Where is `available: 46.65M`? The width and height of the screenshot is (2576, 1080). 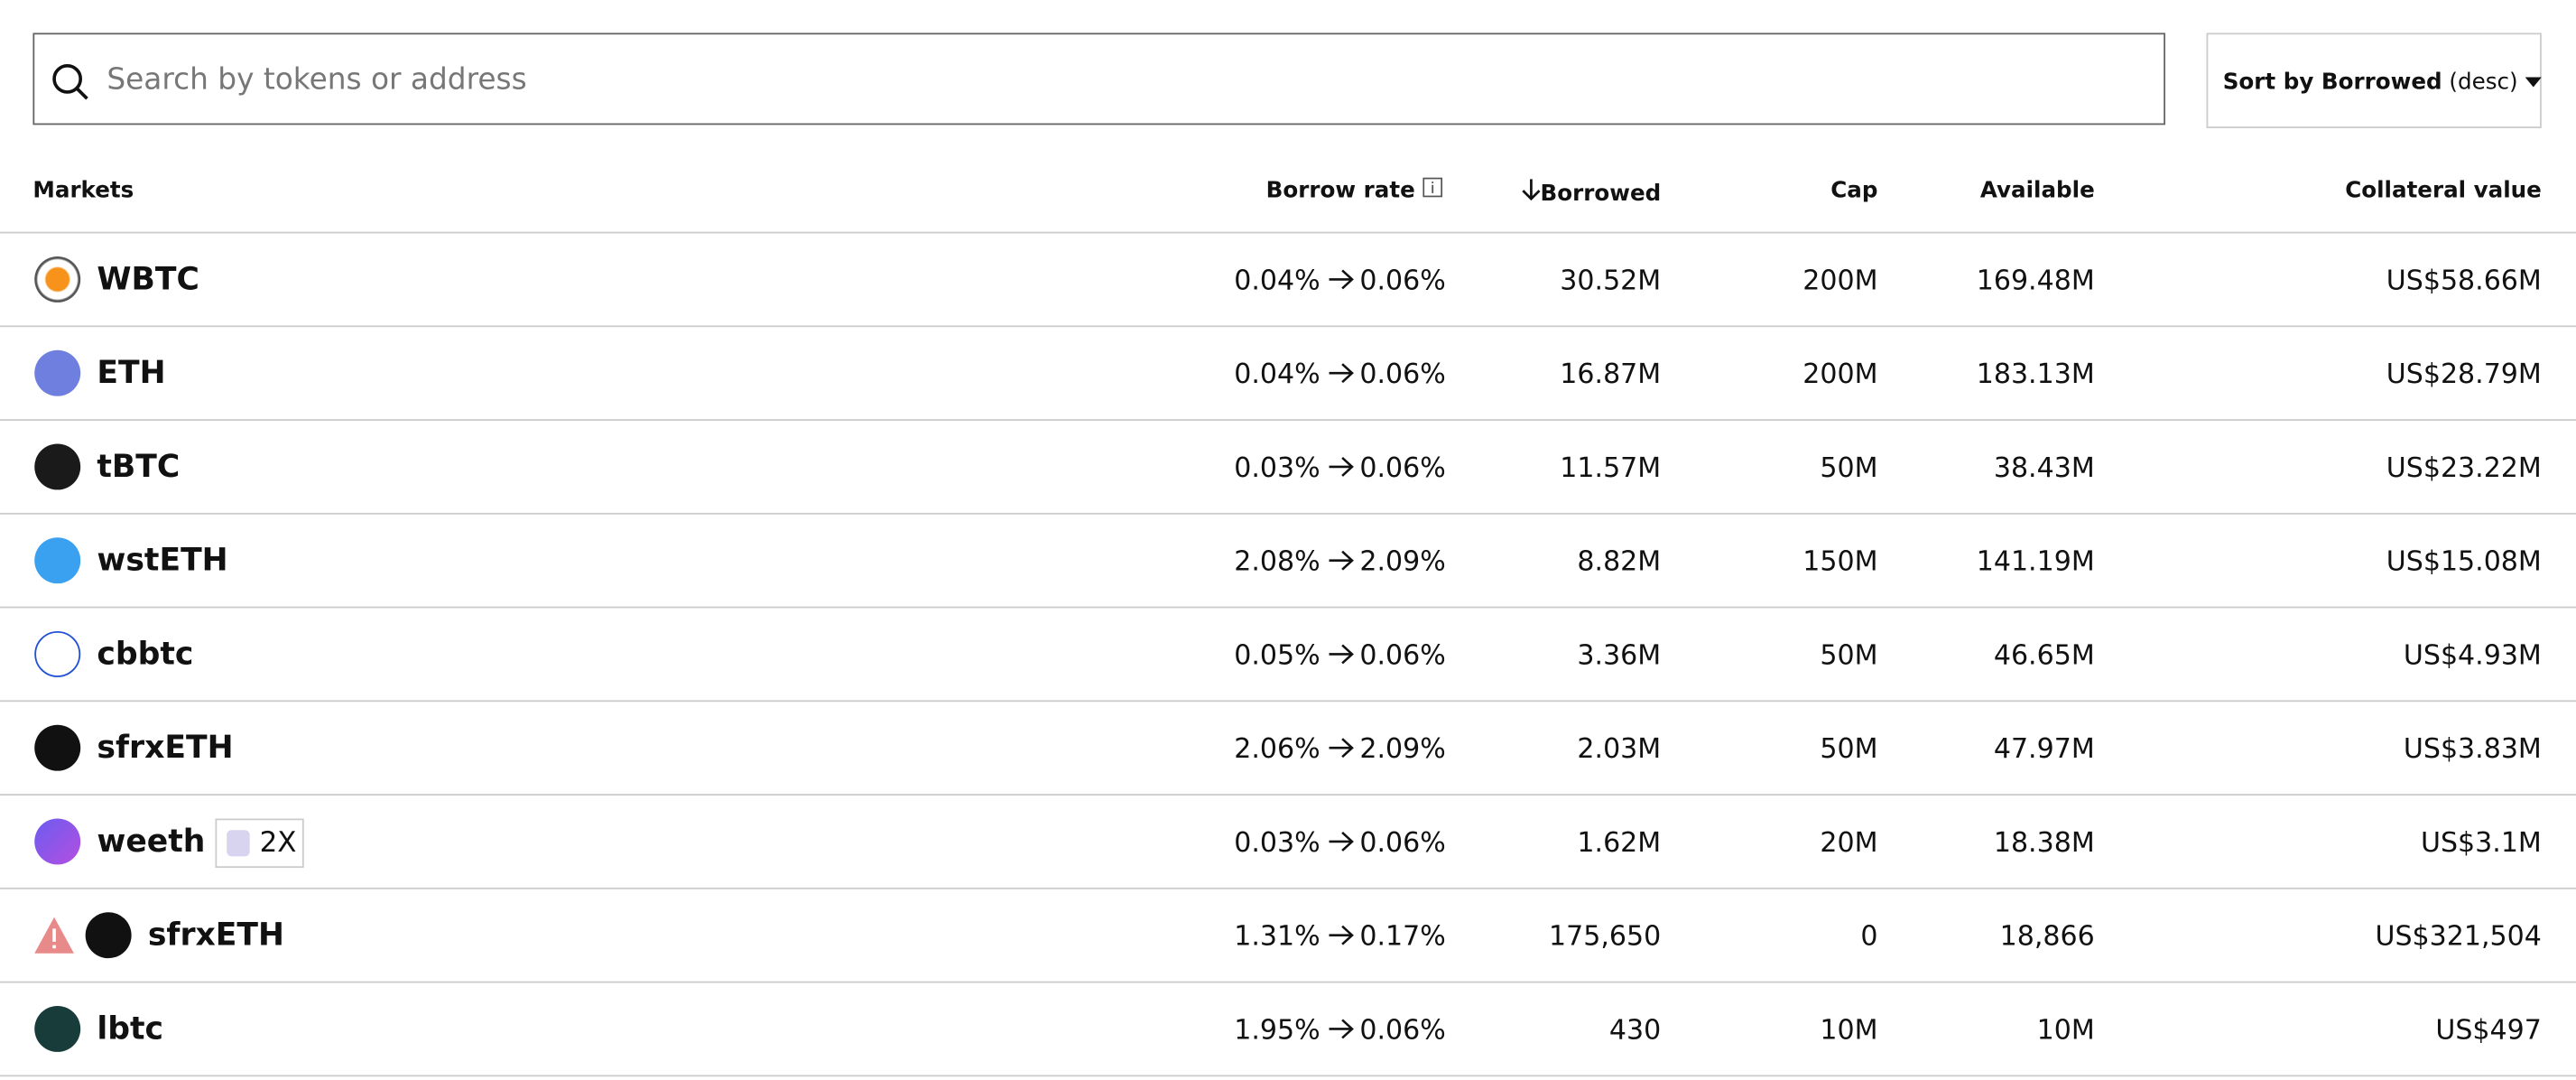
available: 46.65M is located at coordinates (2044, 655).